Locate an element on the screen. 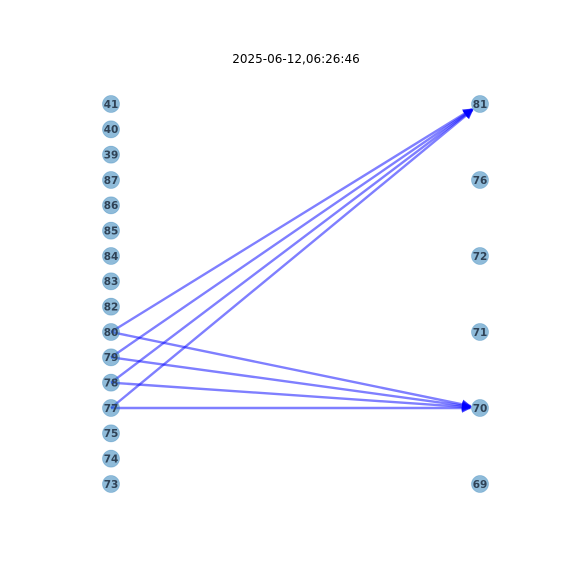  node-label: 78 is located at coordinates (111, 383).